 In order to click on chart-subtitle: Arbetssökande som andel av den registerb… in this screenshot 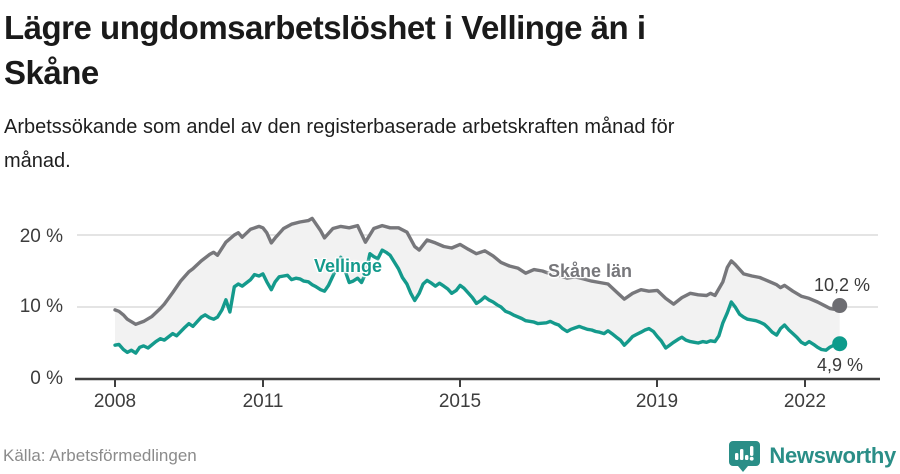, I will do `click(444, 144)`.